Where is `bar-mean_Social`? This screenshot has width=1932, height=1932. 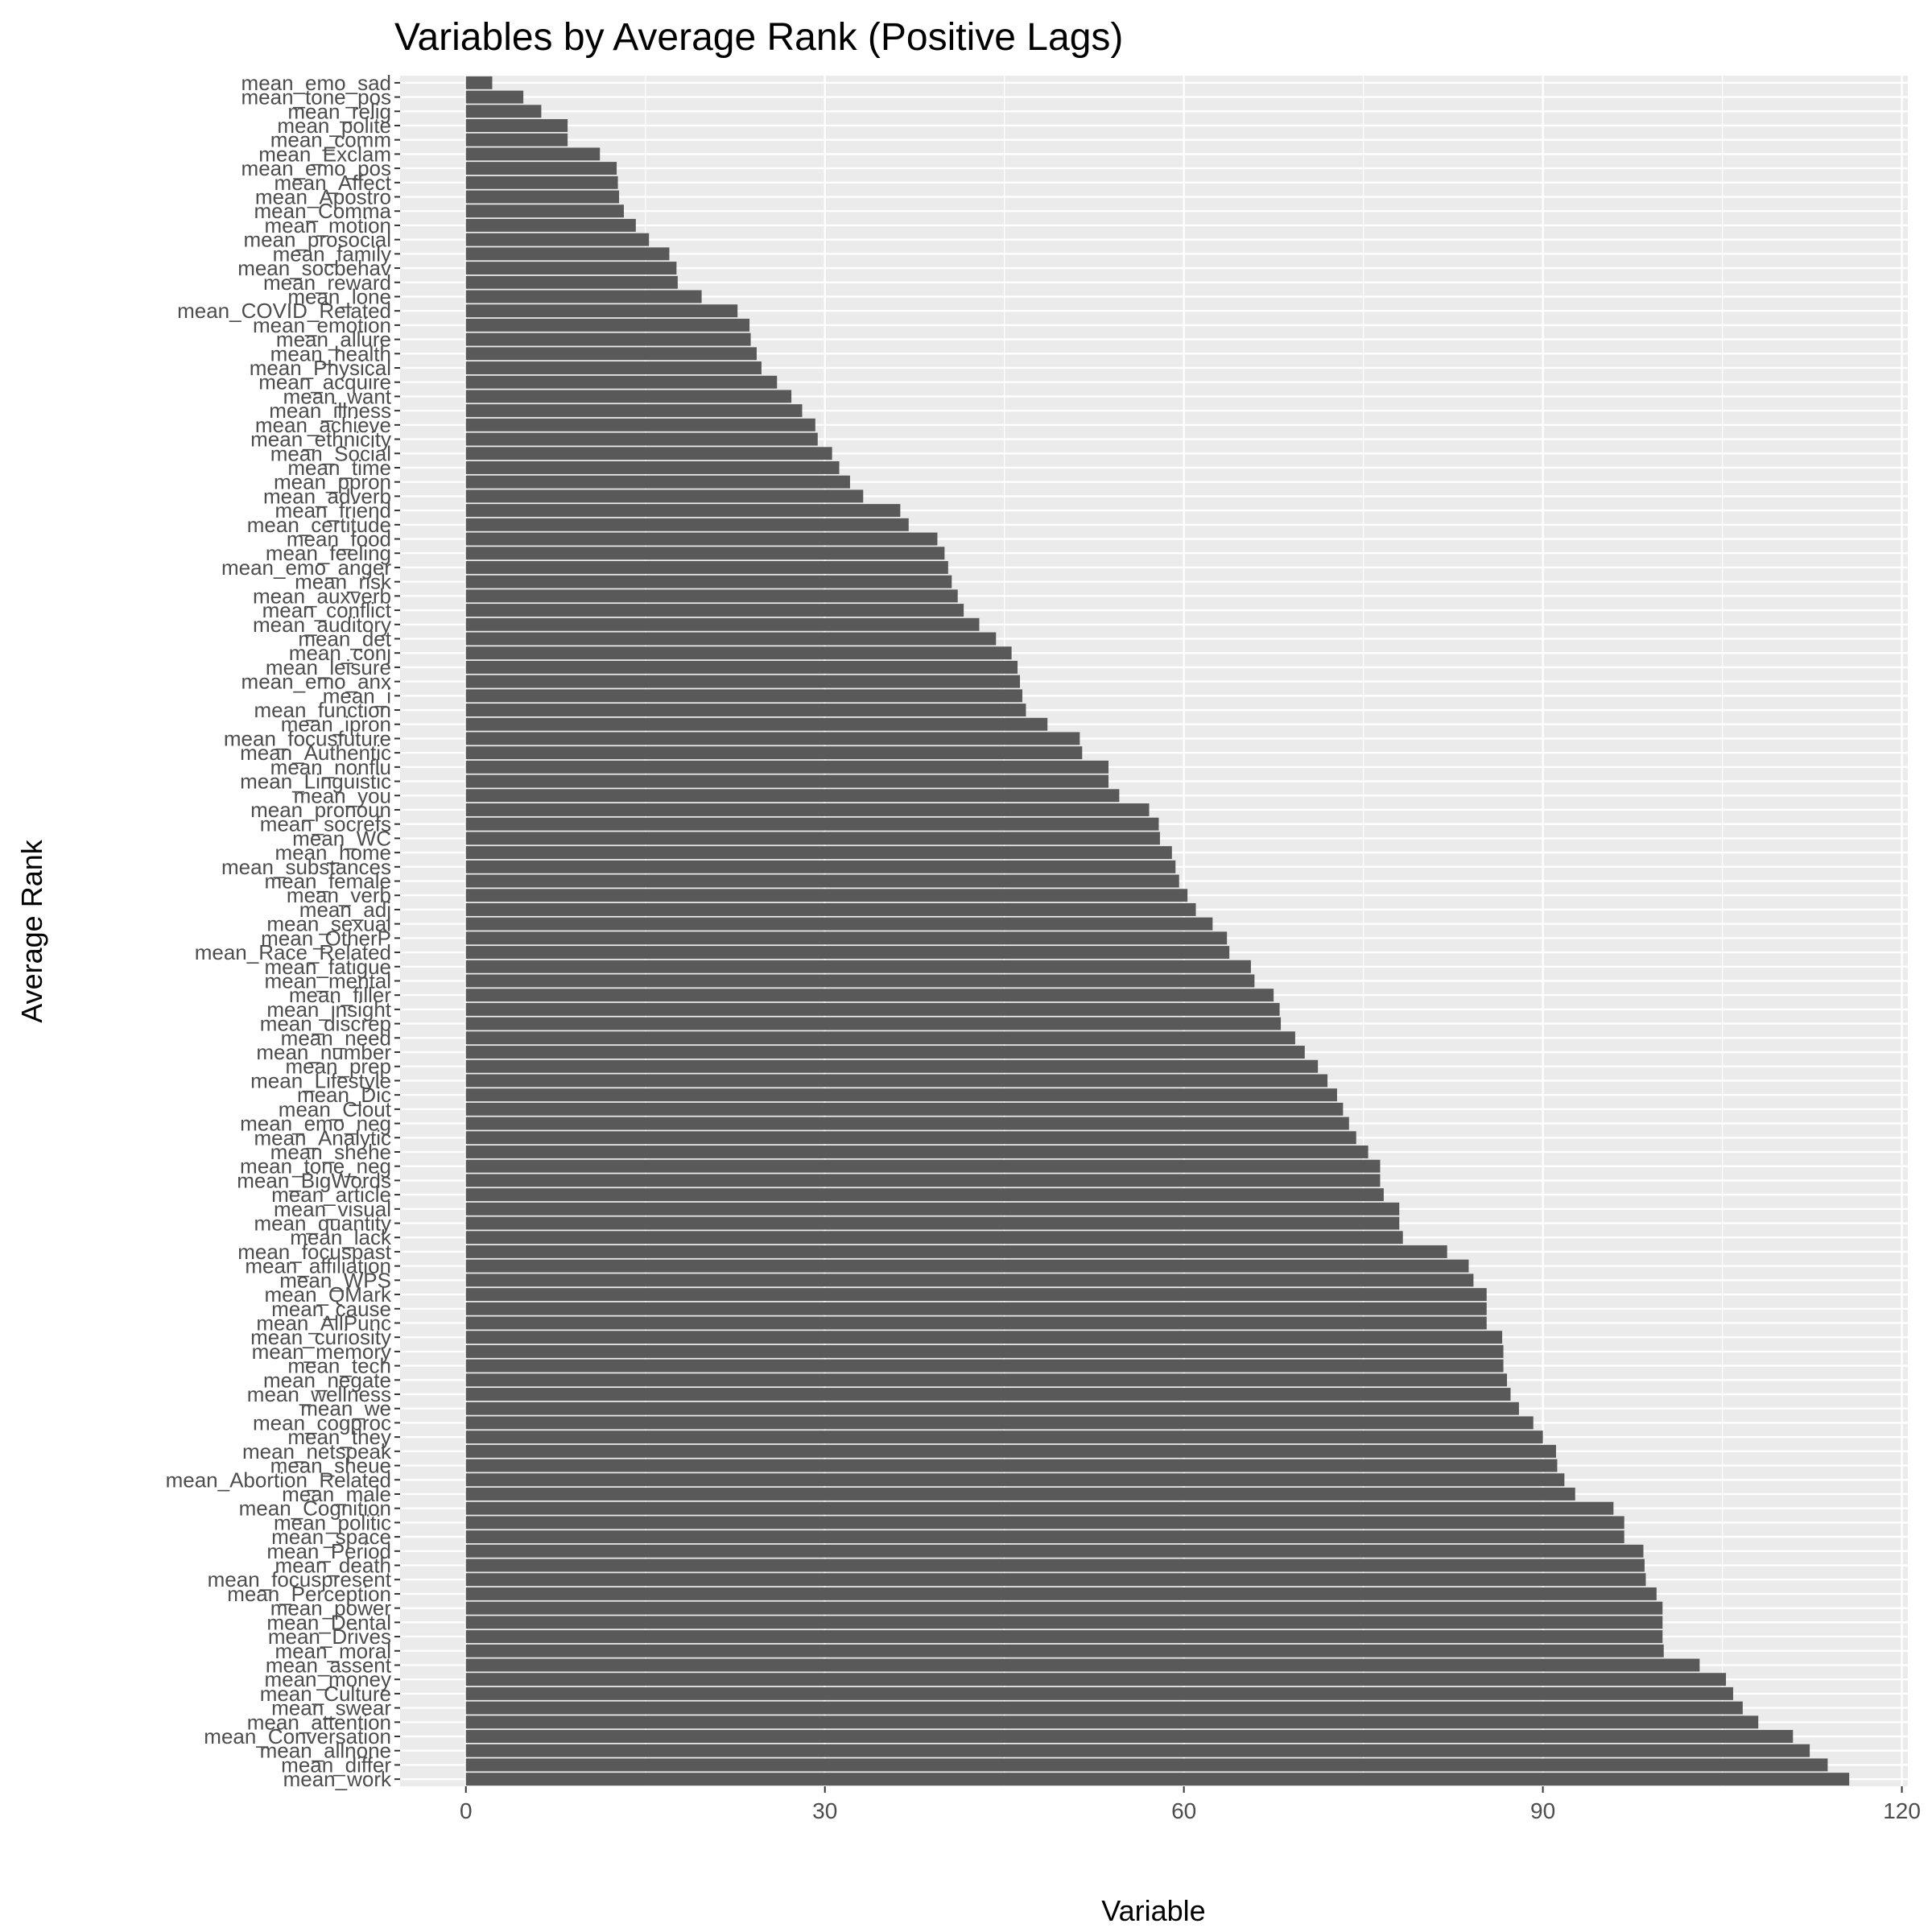
bar-mean_Social is located at coordinates (648, 453).